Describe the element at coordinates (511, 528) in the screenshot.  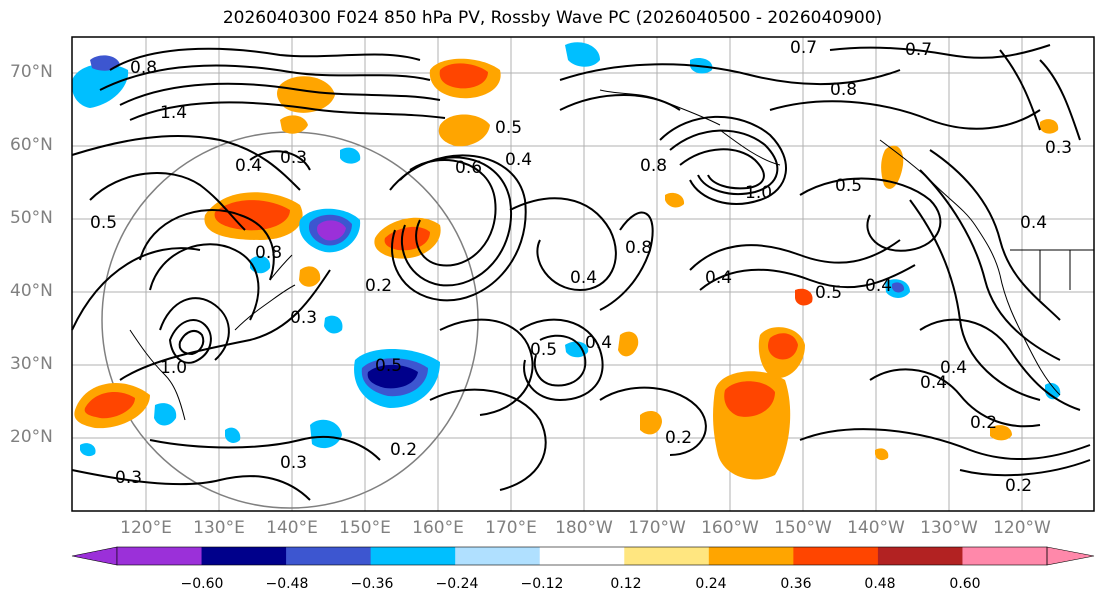
I see `lon-label: 170°E` at that location.